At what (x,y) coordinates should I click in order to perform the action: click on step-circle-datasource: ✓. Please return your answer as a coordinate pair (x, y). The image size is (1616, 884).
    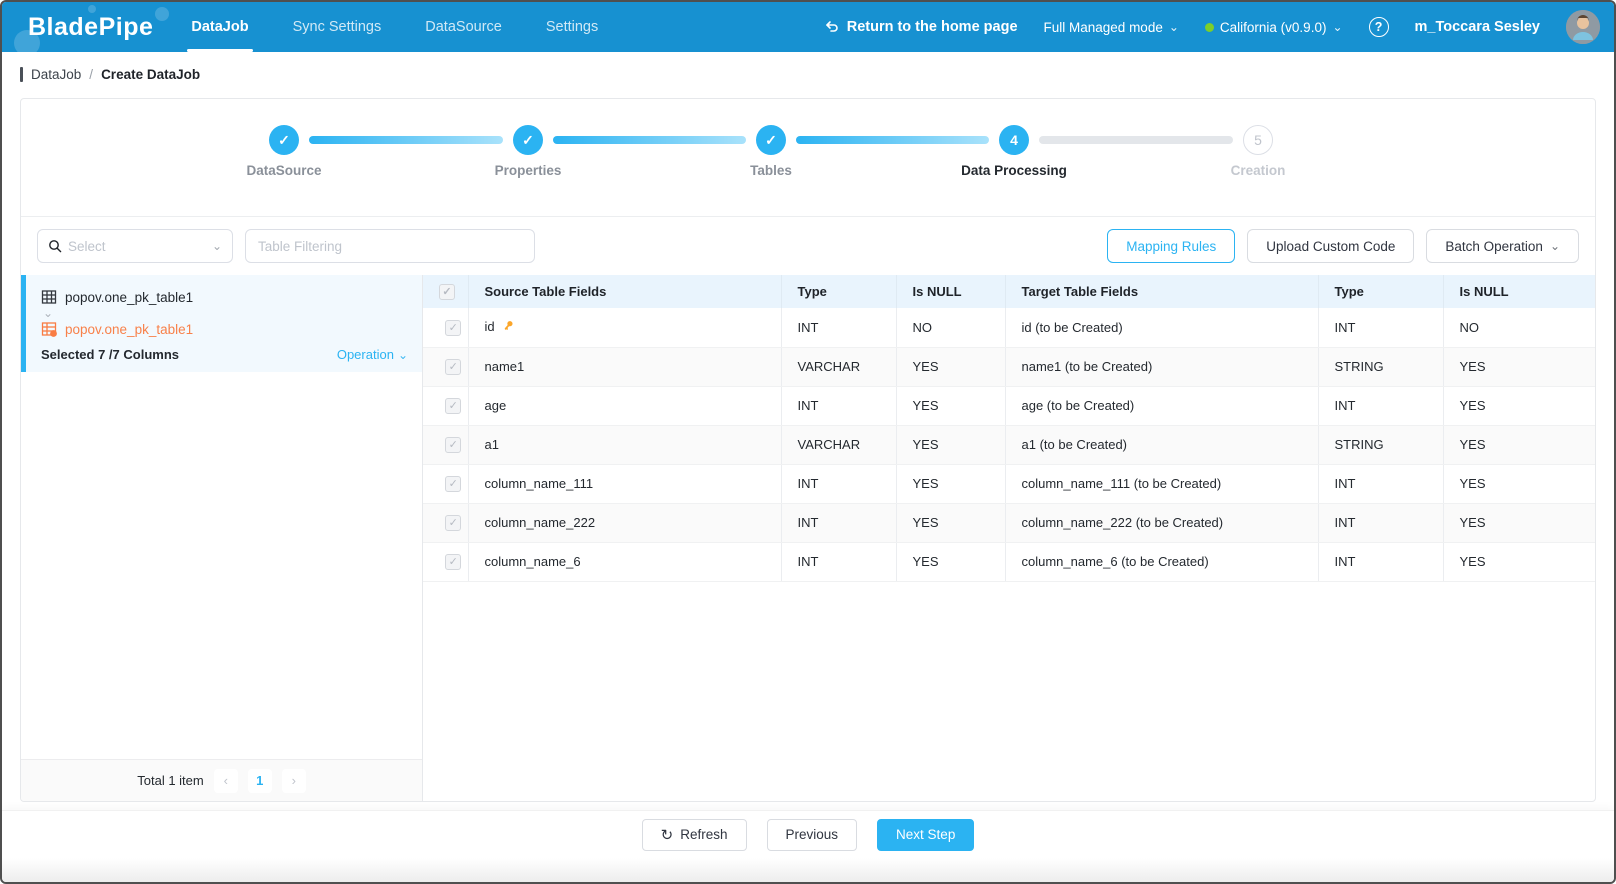
    Looking at the image, I should click on (284, 140).